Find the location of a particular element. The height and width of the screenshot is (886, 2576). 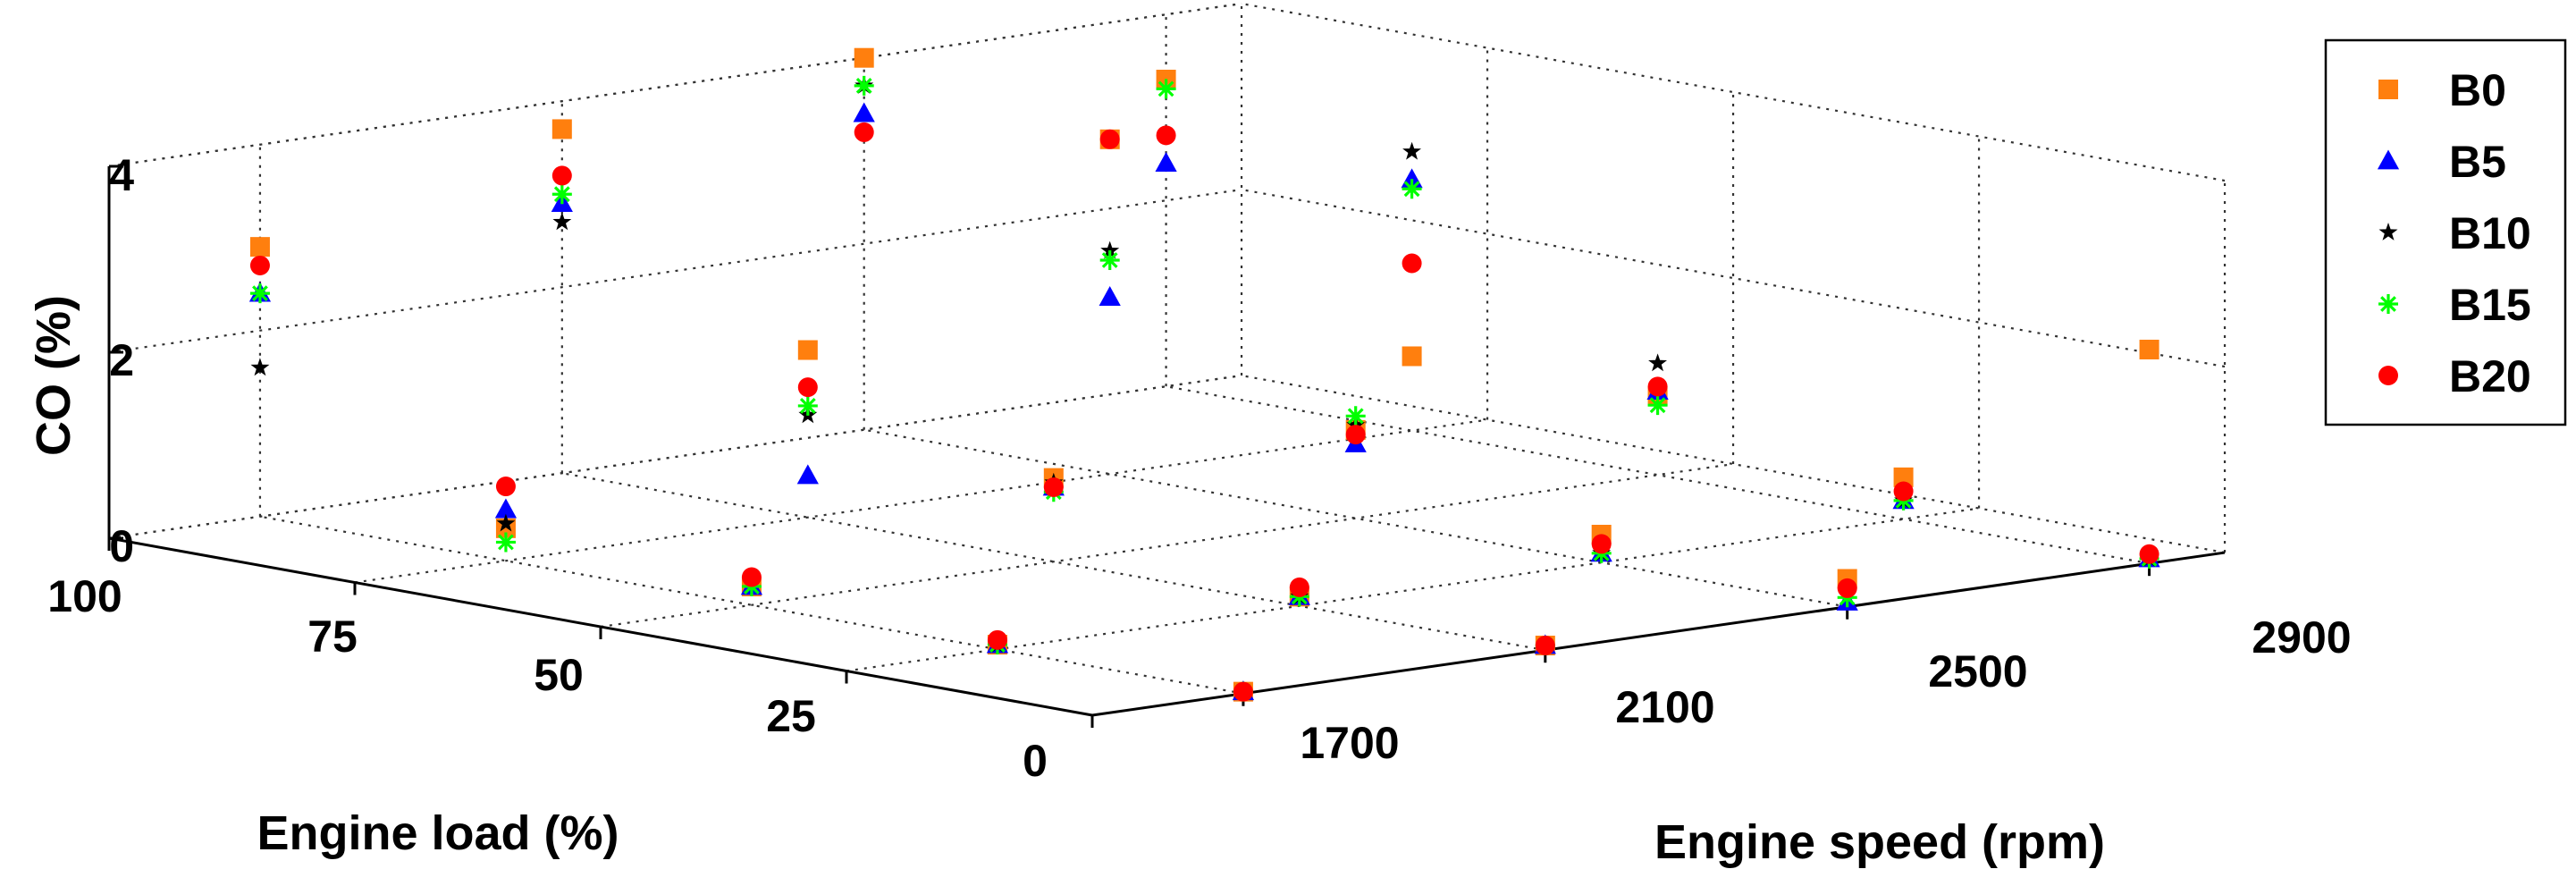

legend-marker-b15 is located at coordinates (2388, 304).